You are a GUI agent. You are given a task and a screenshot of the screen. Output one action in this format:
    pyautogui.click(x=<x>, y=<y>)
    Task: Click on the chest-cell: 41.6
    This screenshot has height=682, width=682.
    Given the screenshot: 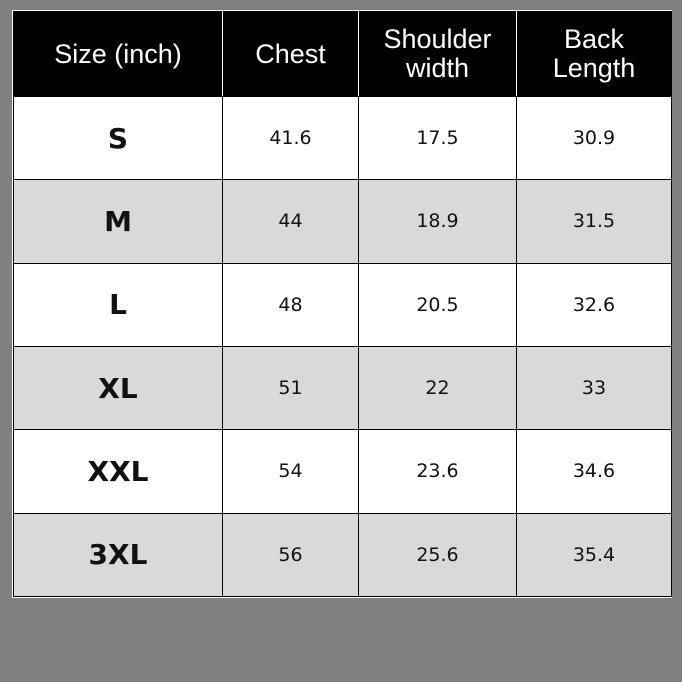 What is the action you would take?
    pyautogui.click(x=290, y=138)
    